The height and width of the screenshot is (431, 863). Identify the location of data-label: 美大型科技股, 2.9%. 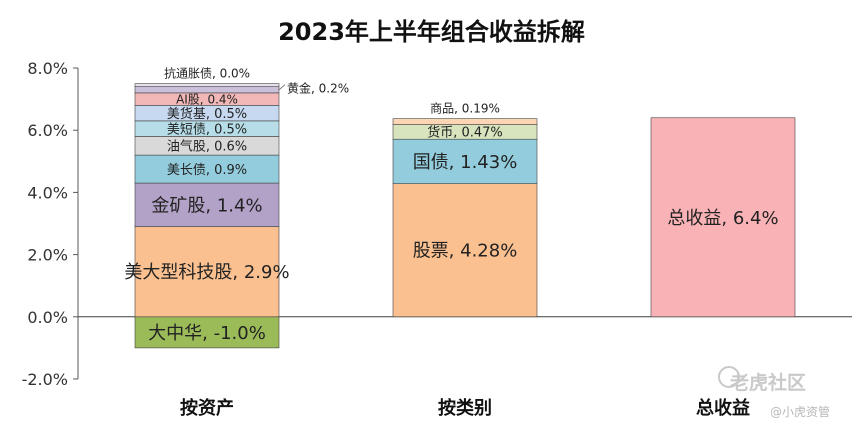
(206, 272).